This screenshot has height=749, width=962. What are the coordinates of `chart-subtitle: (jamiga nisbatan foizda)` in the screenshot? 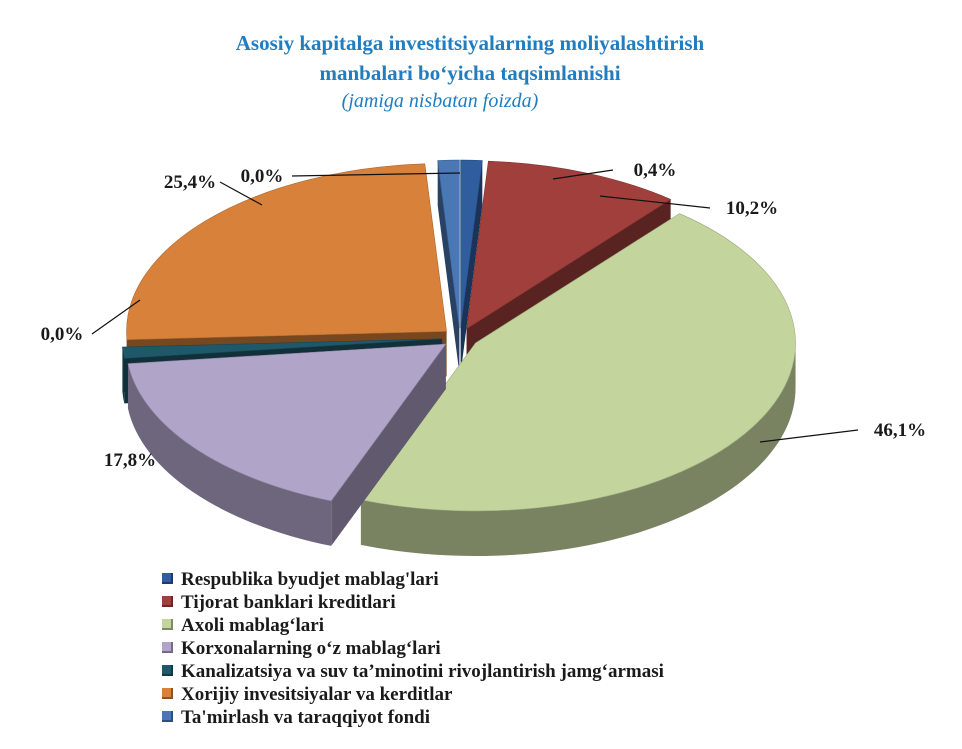 It's located at (440, 101).